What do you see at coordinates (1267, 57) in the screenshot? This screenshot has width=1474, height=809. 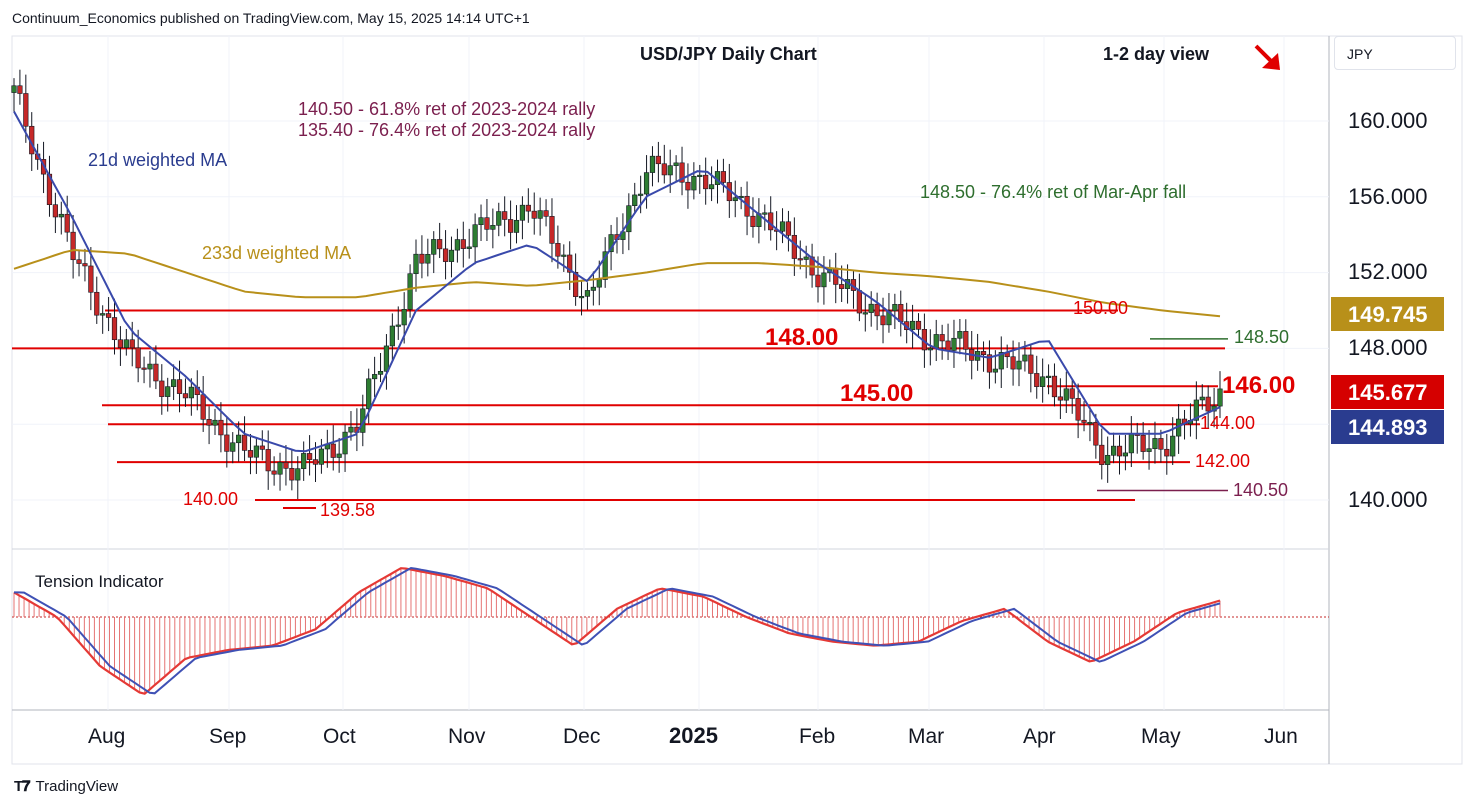 I see `down-arrow-icon` at bounding box center [1267, 57].